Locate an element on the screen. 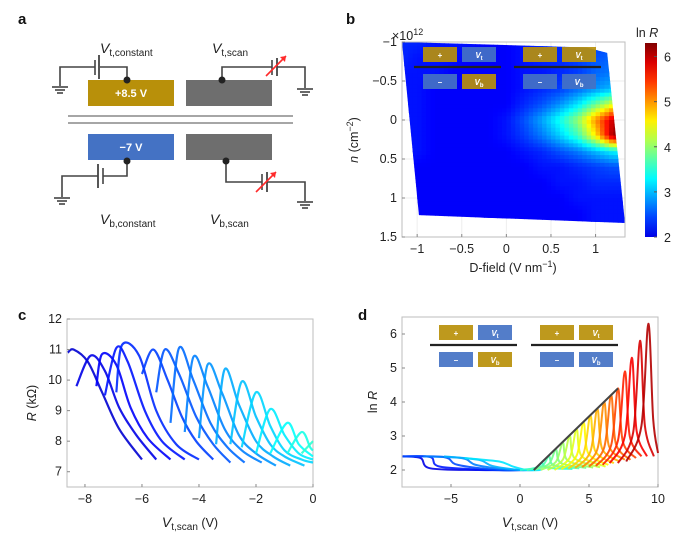 This screenshot has height=544, width=696. label-vb-scan: Vb,scan is located at coordinates (229, 220).